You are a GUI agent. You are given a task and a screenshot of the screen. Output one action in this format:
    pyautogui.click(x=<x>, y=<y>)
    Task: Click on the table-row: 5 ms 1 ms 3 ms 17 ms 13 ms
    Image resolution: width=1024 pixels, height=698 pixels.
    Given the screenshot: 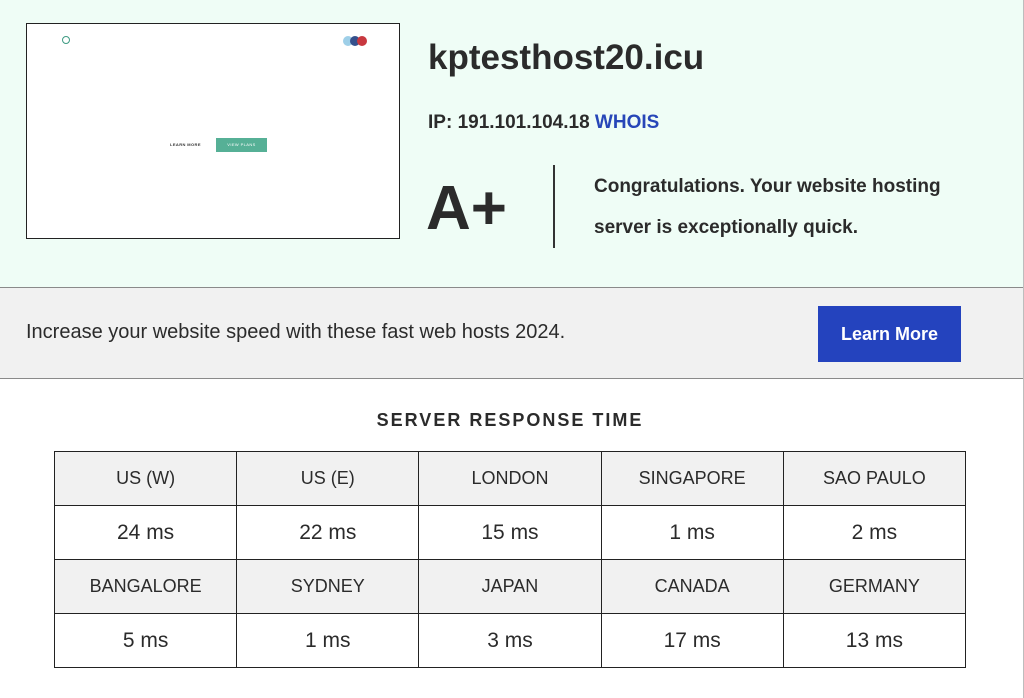 What is the action you would take?
    pyautogui.click(x=510, y=640)
    